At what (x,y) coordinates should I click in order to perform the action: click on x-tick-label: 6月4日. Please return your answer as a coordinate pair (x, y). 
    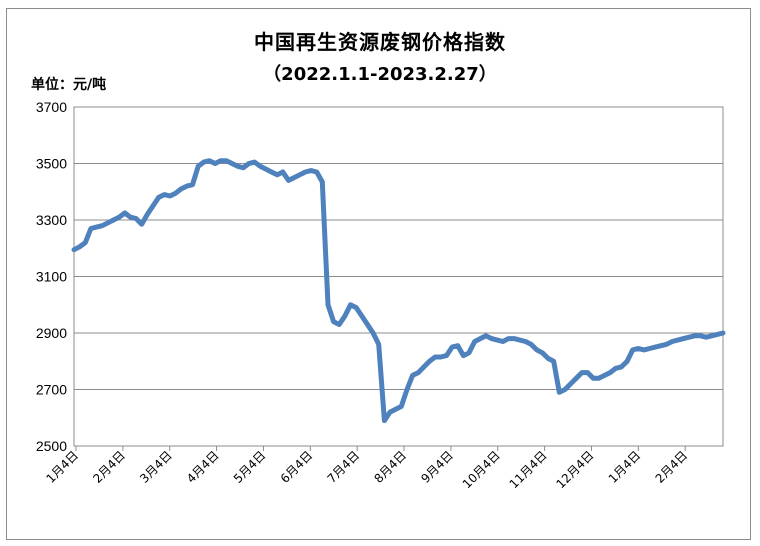
    Looking at the image, I should click on (297, 467).